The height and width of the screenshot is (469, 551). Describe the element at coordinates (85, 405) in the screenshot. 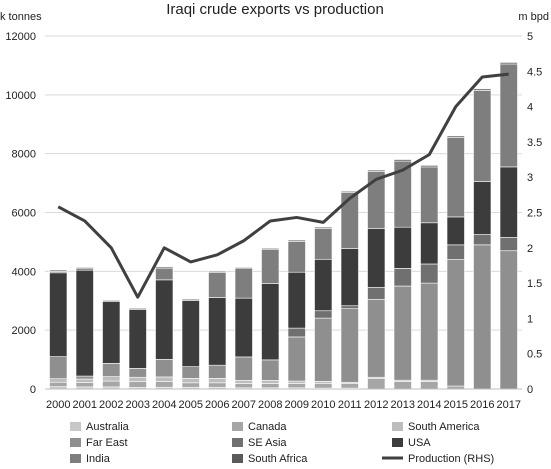

I see `x-tick-label: 2001` at that location.